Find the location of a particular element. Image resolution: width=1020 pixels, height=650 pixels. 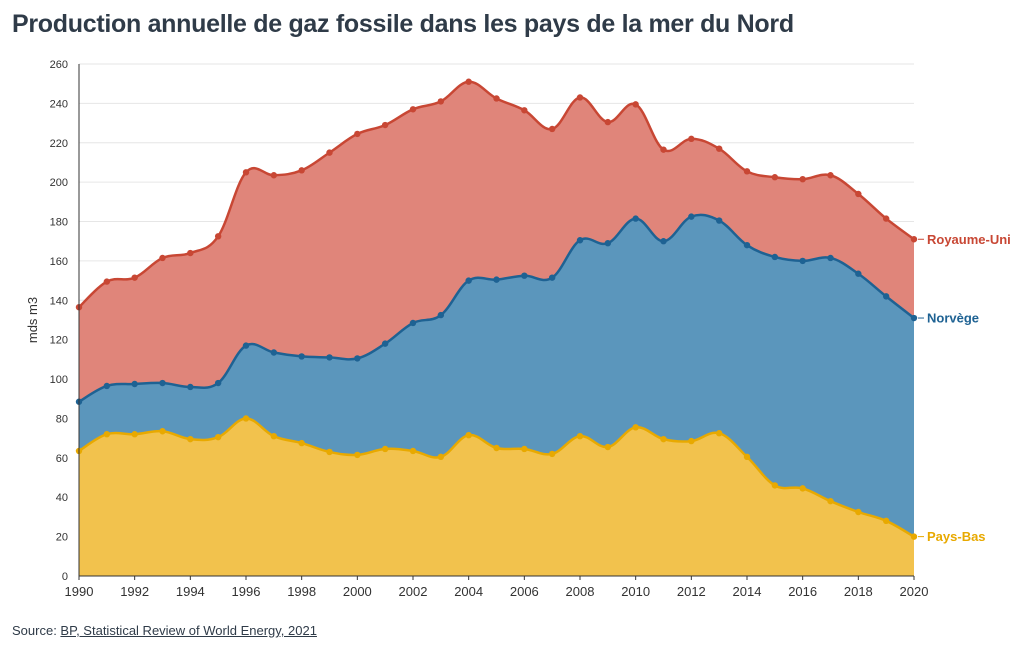

y-tick-label: 60 is located at coordinates (62, 459).